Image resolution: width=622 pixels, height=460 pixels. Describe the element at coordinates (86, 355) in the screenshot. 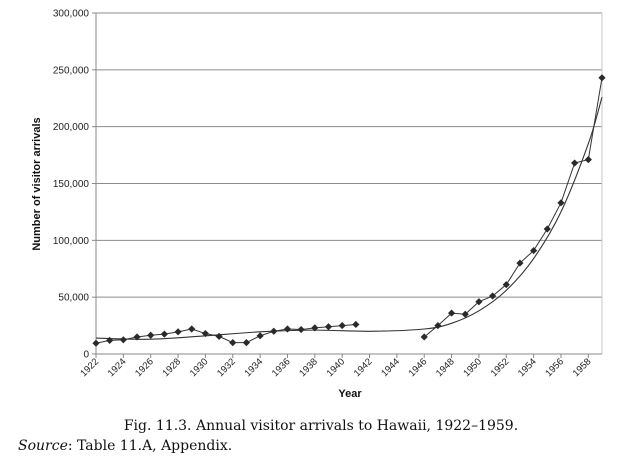

I see `y-tick-label: 0` at that location.